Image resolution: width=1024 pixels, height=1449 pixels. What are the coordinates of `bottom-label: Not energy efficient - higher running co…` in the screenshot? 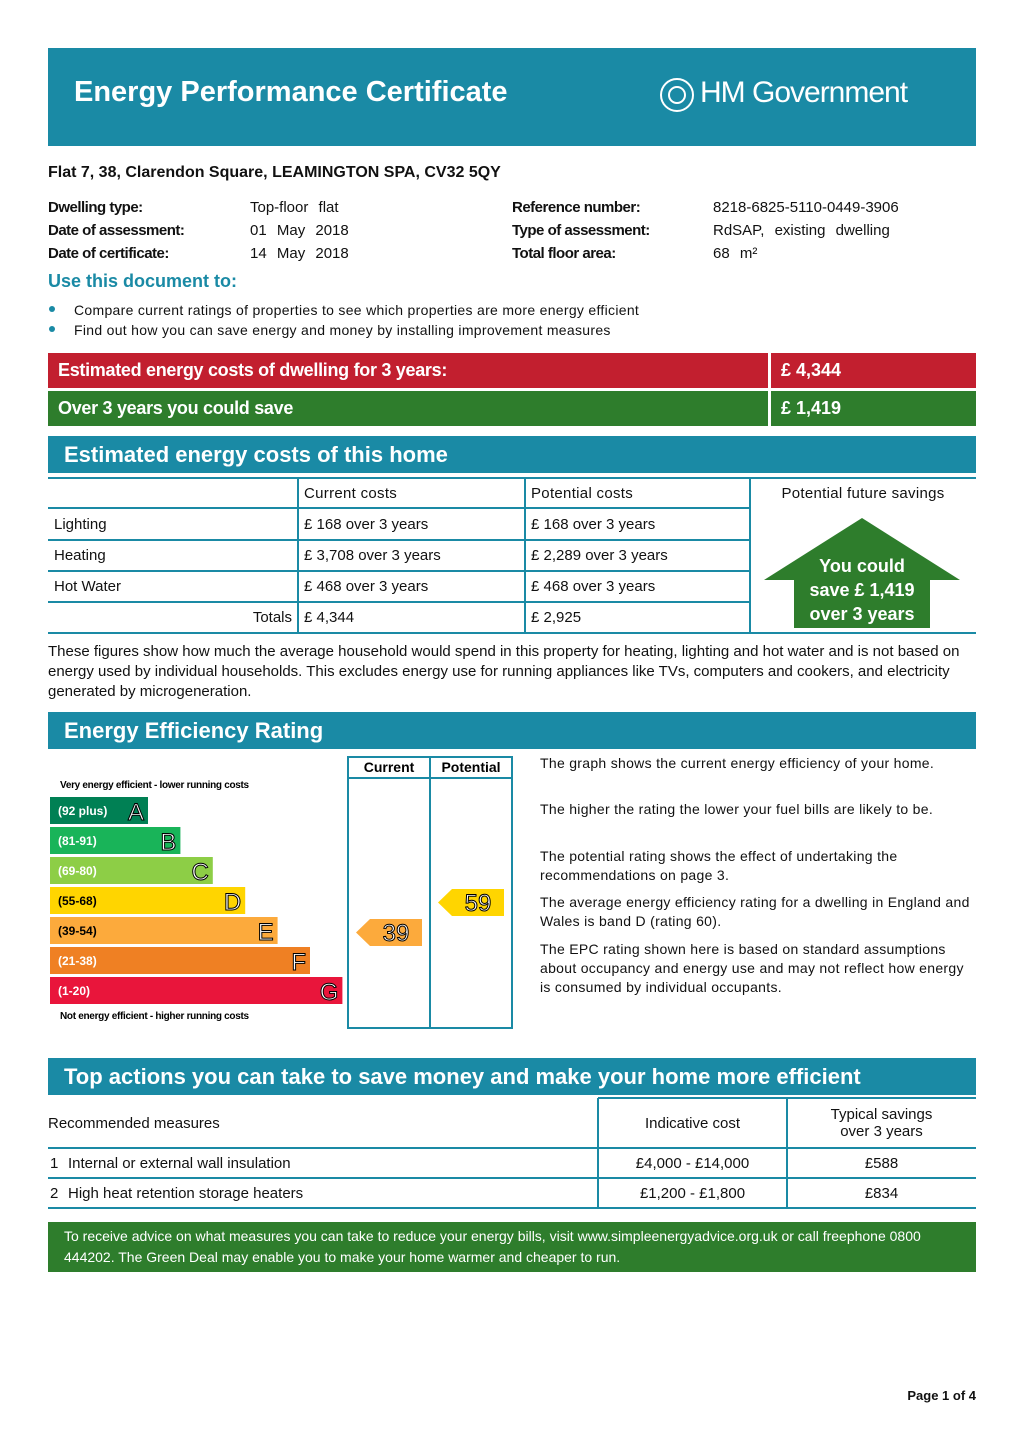 It's located at (155, 1016).